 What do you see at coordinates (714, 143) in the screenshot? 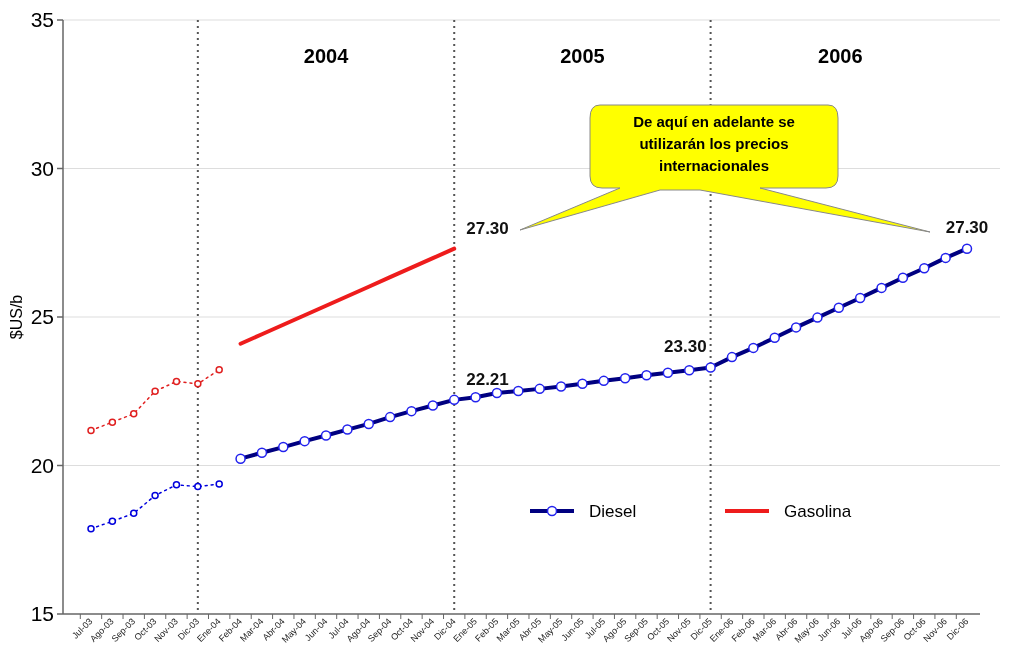
I see `annotation: De aquí en adelante se utilizarán los precios internacionales` at bounding box center [714, 143].